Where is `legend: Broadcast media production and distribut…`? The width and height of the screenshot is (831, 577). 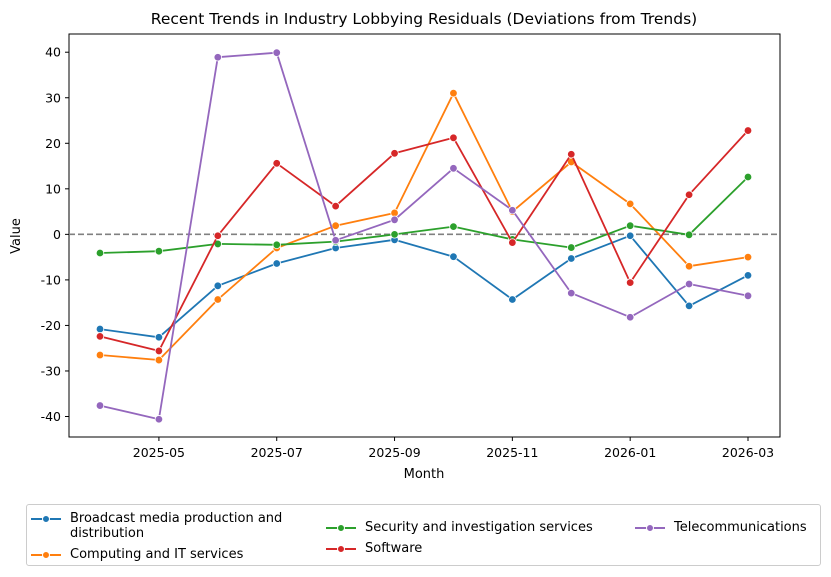 legend: Broadcast media production and distribut… is located at coordinates (423, 535).